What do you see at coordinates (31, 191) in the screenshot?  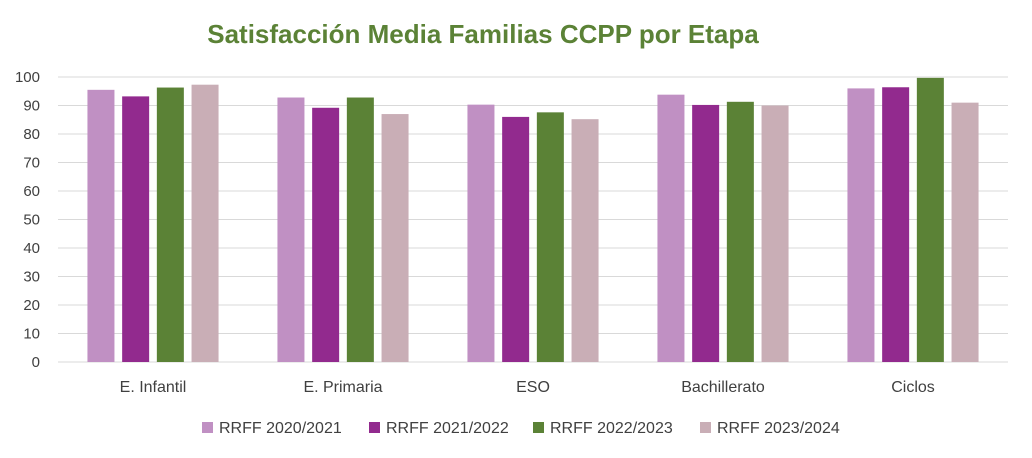 I see `y-tick-label: 60` at bounding box center [31, 191].